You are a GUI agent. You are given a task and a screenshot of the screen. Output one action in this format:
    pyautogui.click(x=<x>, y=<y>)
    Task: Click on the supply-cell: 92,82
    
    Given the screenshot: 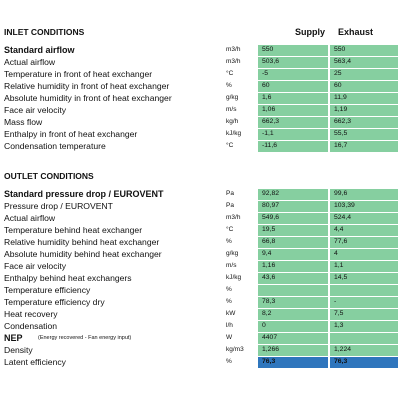 What is the action you would take?
    pyautogui.click(x=293, y=194)
    